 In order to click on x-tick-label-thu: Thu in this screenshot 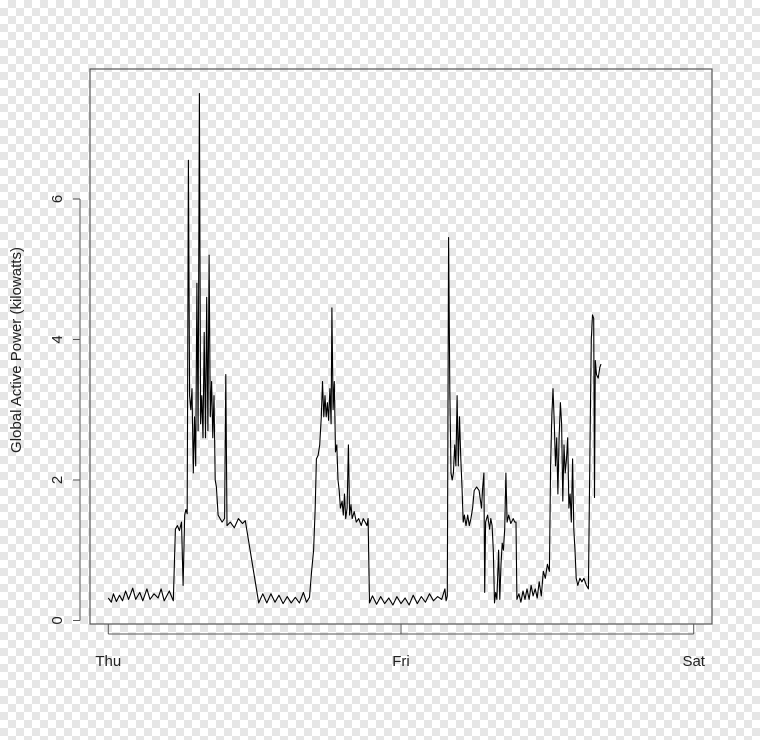, I will do `click(108, 661)`.